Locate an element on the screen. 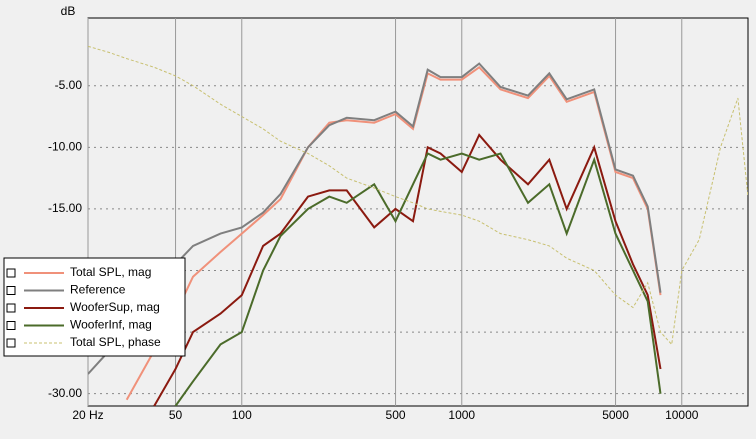 The height and width of the screenshot is (439, 756). y-tick-label: -10.00 is located at coordinates (65, 147).